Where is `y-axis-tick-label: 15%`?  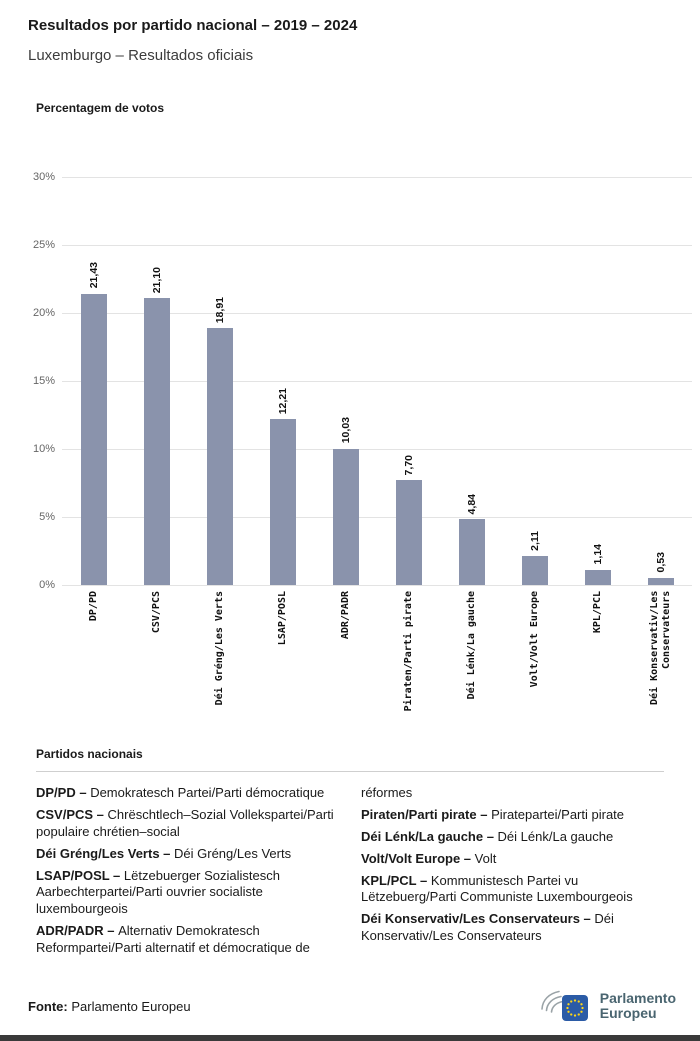 y-axis-tick-label: 15% is located at coordinates (43, 381).